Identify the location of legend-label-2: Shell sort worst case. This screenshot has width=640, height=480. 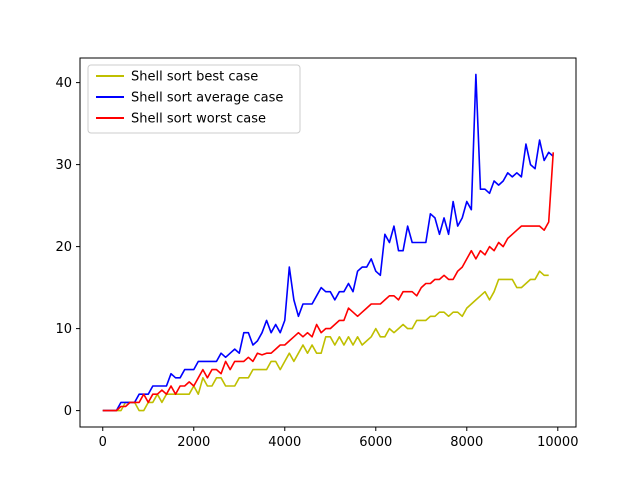
(198, 119).